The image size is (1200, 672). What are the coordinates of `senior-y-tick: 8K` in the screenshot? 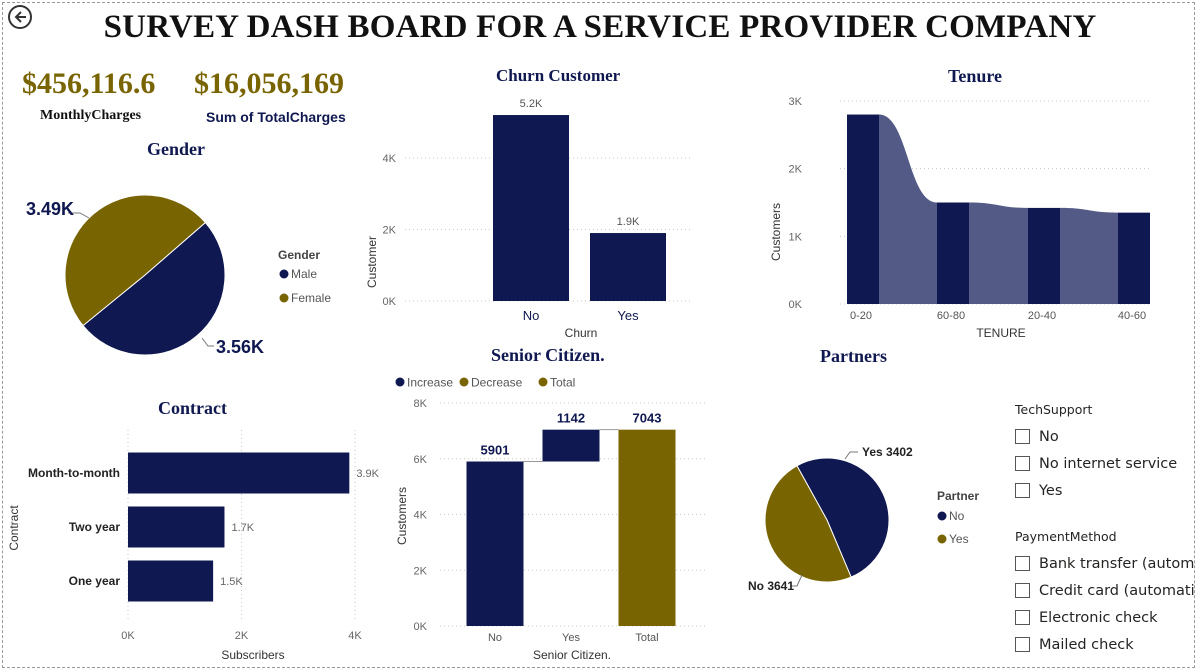 It's located at (421, 404).